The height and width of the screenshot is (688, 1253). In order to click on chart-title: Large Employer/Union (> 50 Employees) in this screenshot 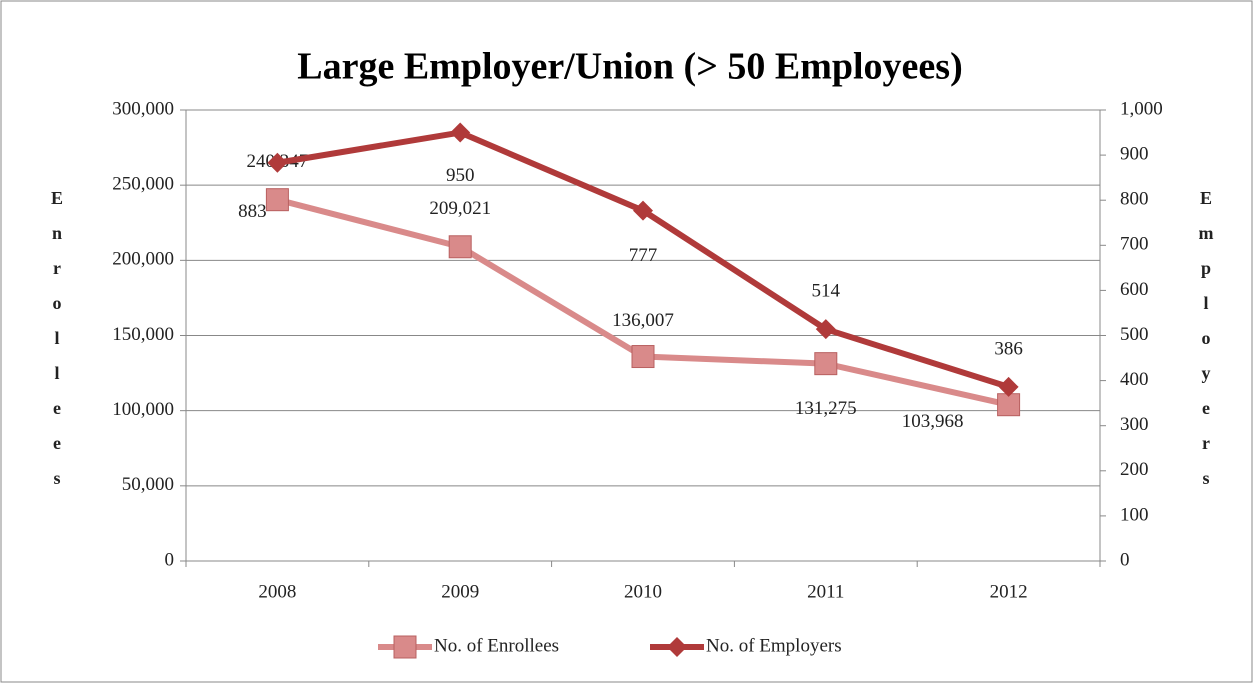, I will do `click(630, 67)`.